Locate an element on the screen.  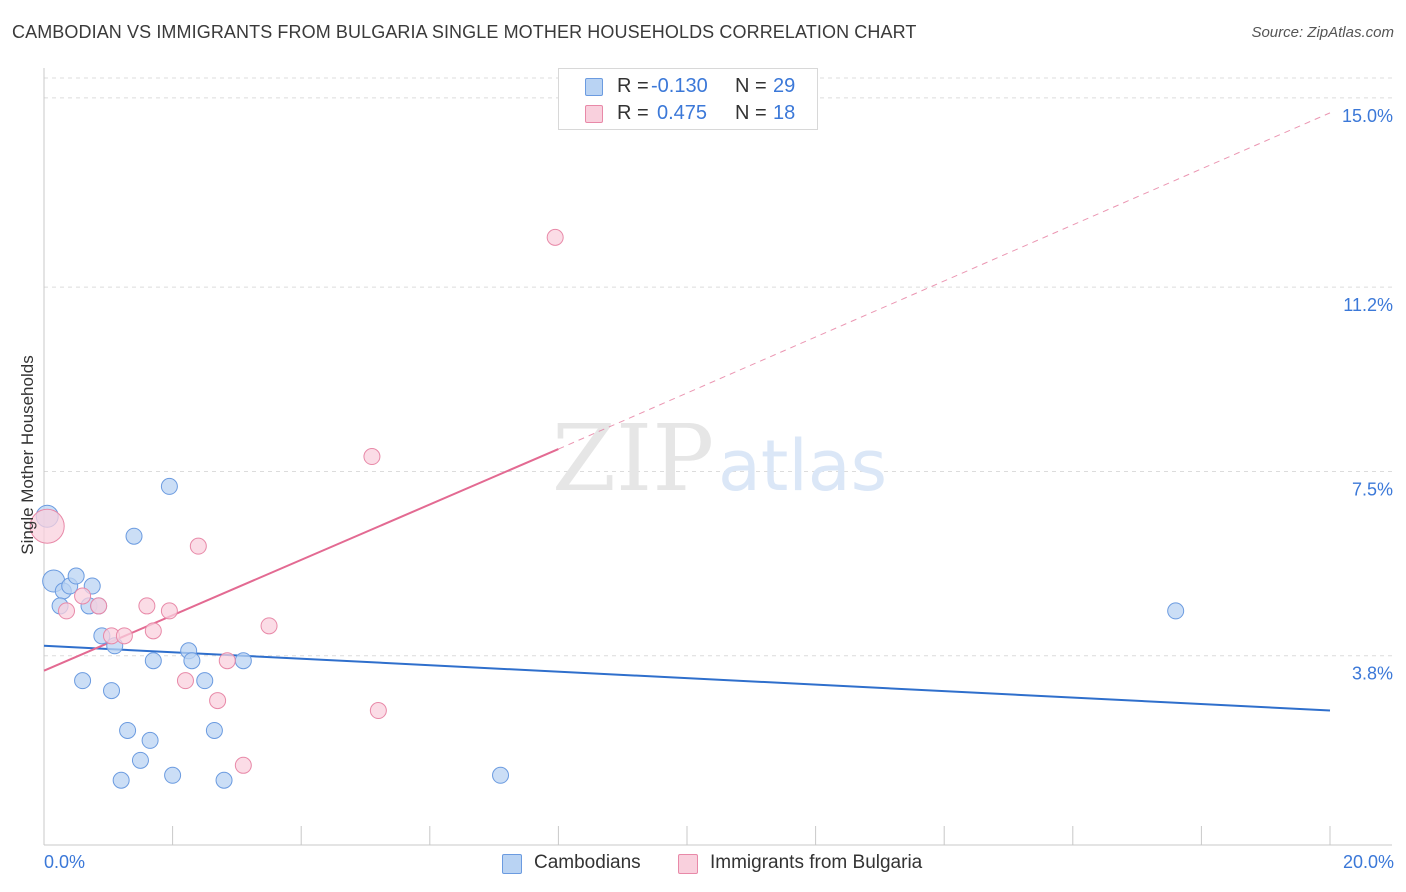
r-value: -0.130 is located at coordinates (679, 86).